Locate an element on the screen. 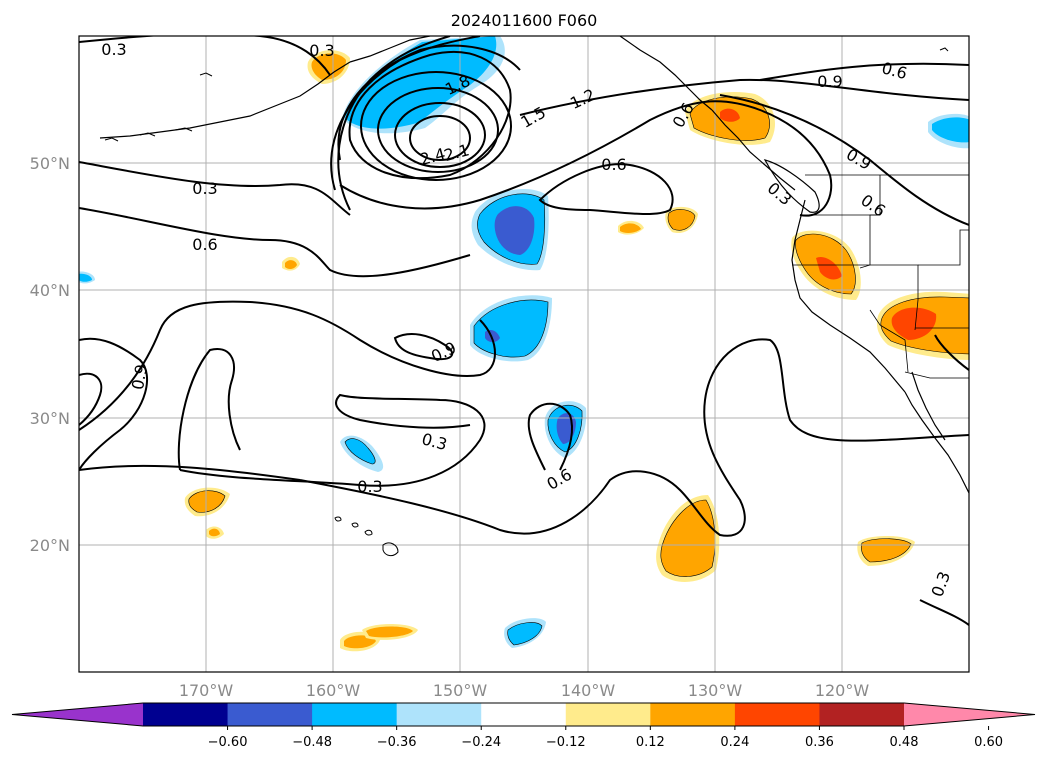 This screenshot has height=765, width=1047. bc-coast is located at coordinates (753, 150).